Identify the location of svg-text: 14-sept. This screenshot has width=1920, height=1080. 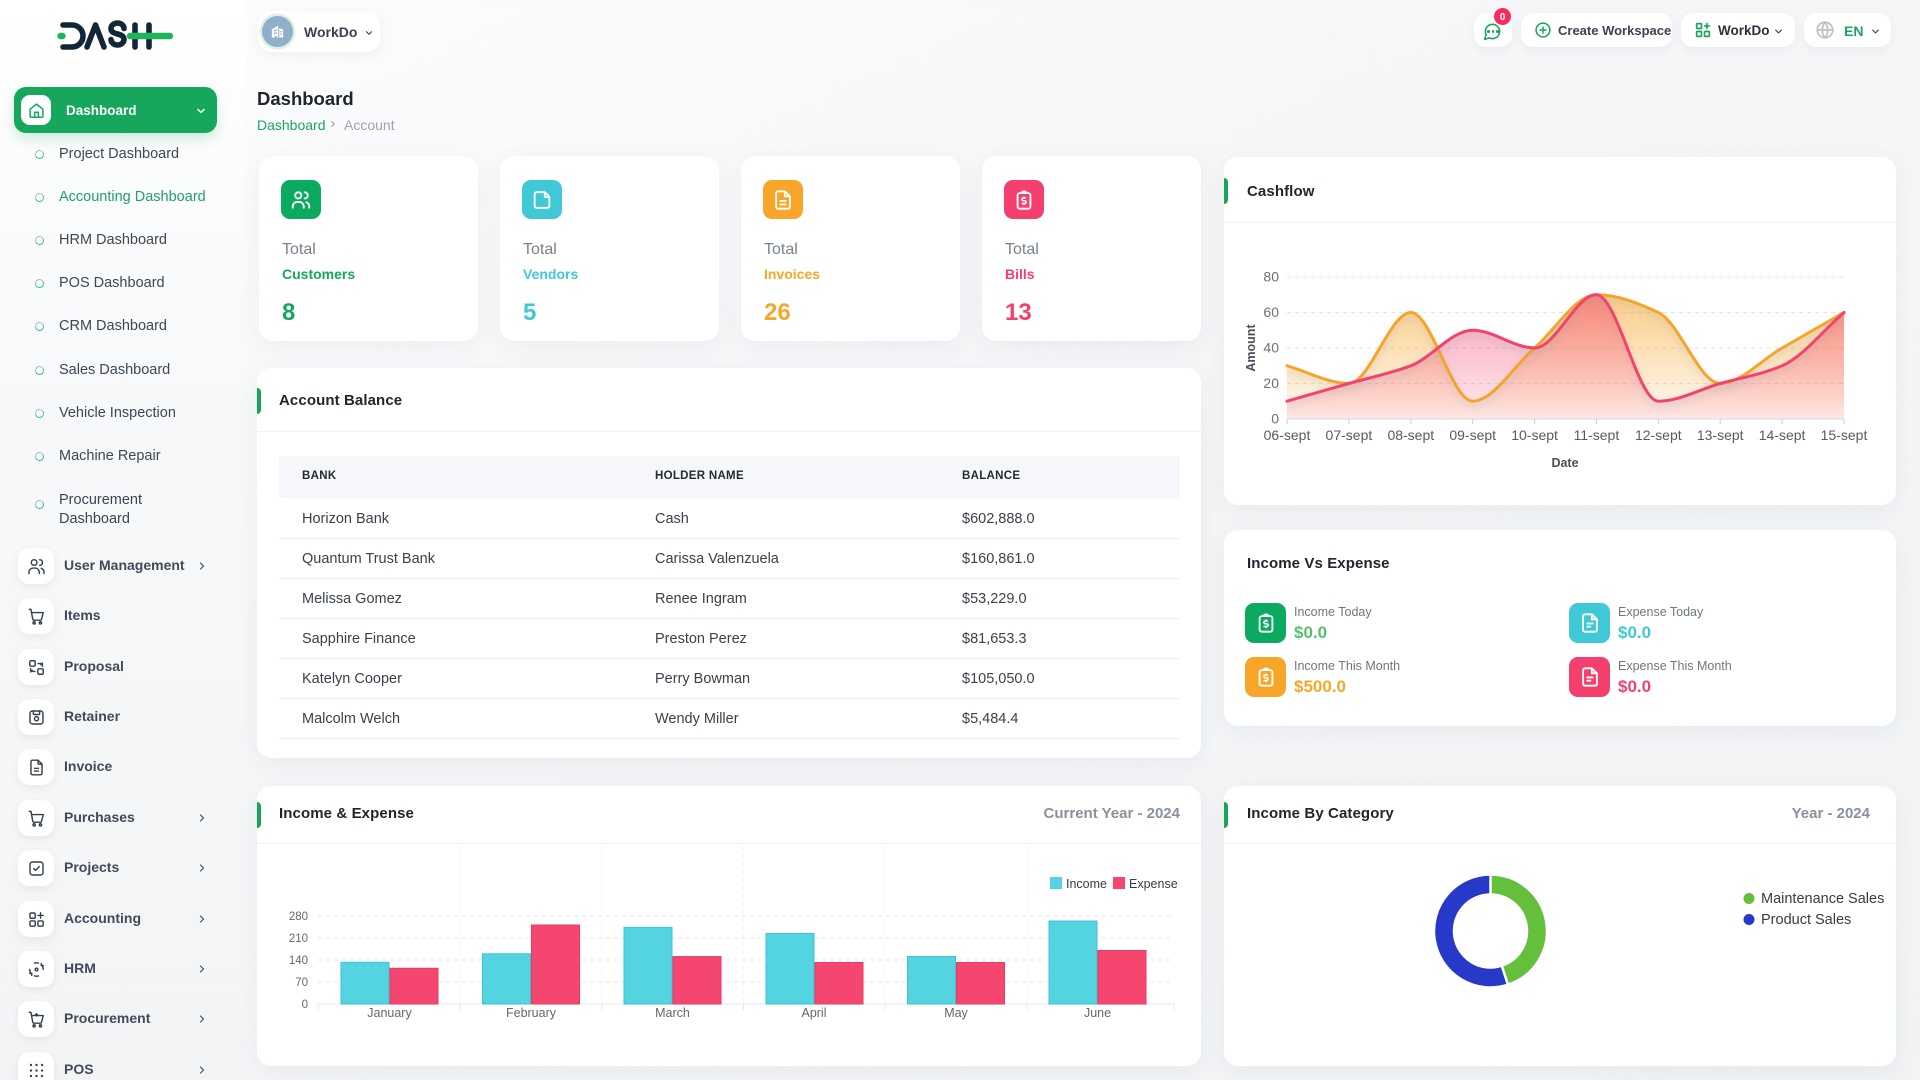
(1782, 435).